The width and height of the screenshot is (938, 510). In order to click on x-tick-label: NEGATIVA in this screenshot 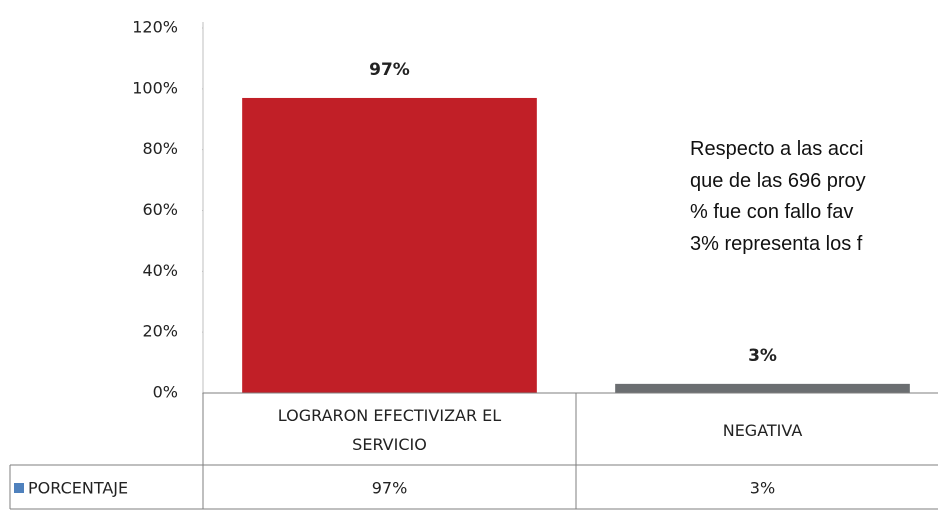, I will do `click(762, 430)`.